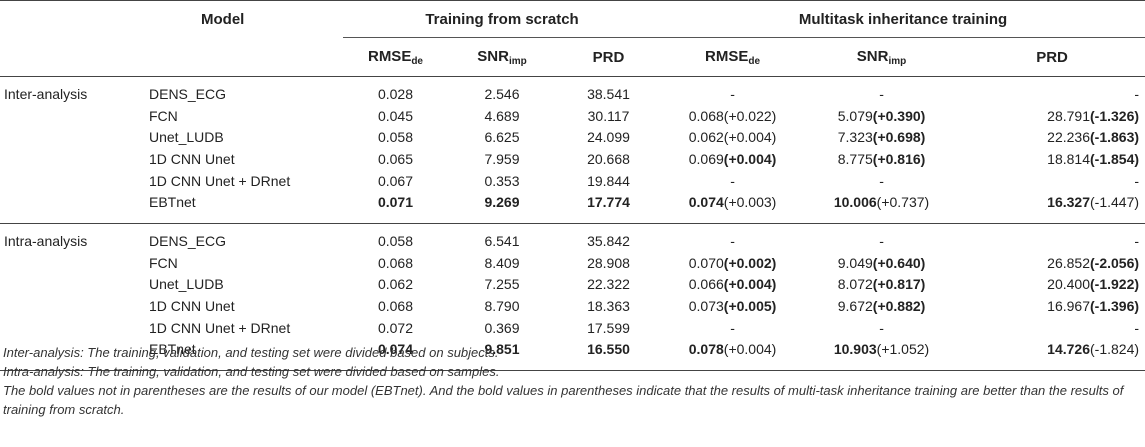 The width and height of the screenshot is (1145, 447). I want to click on header-group-scratch: Training from scratch, so click(502, 19).